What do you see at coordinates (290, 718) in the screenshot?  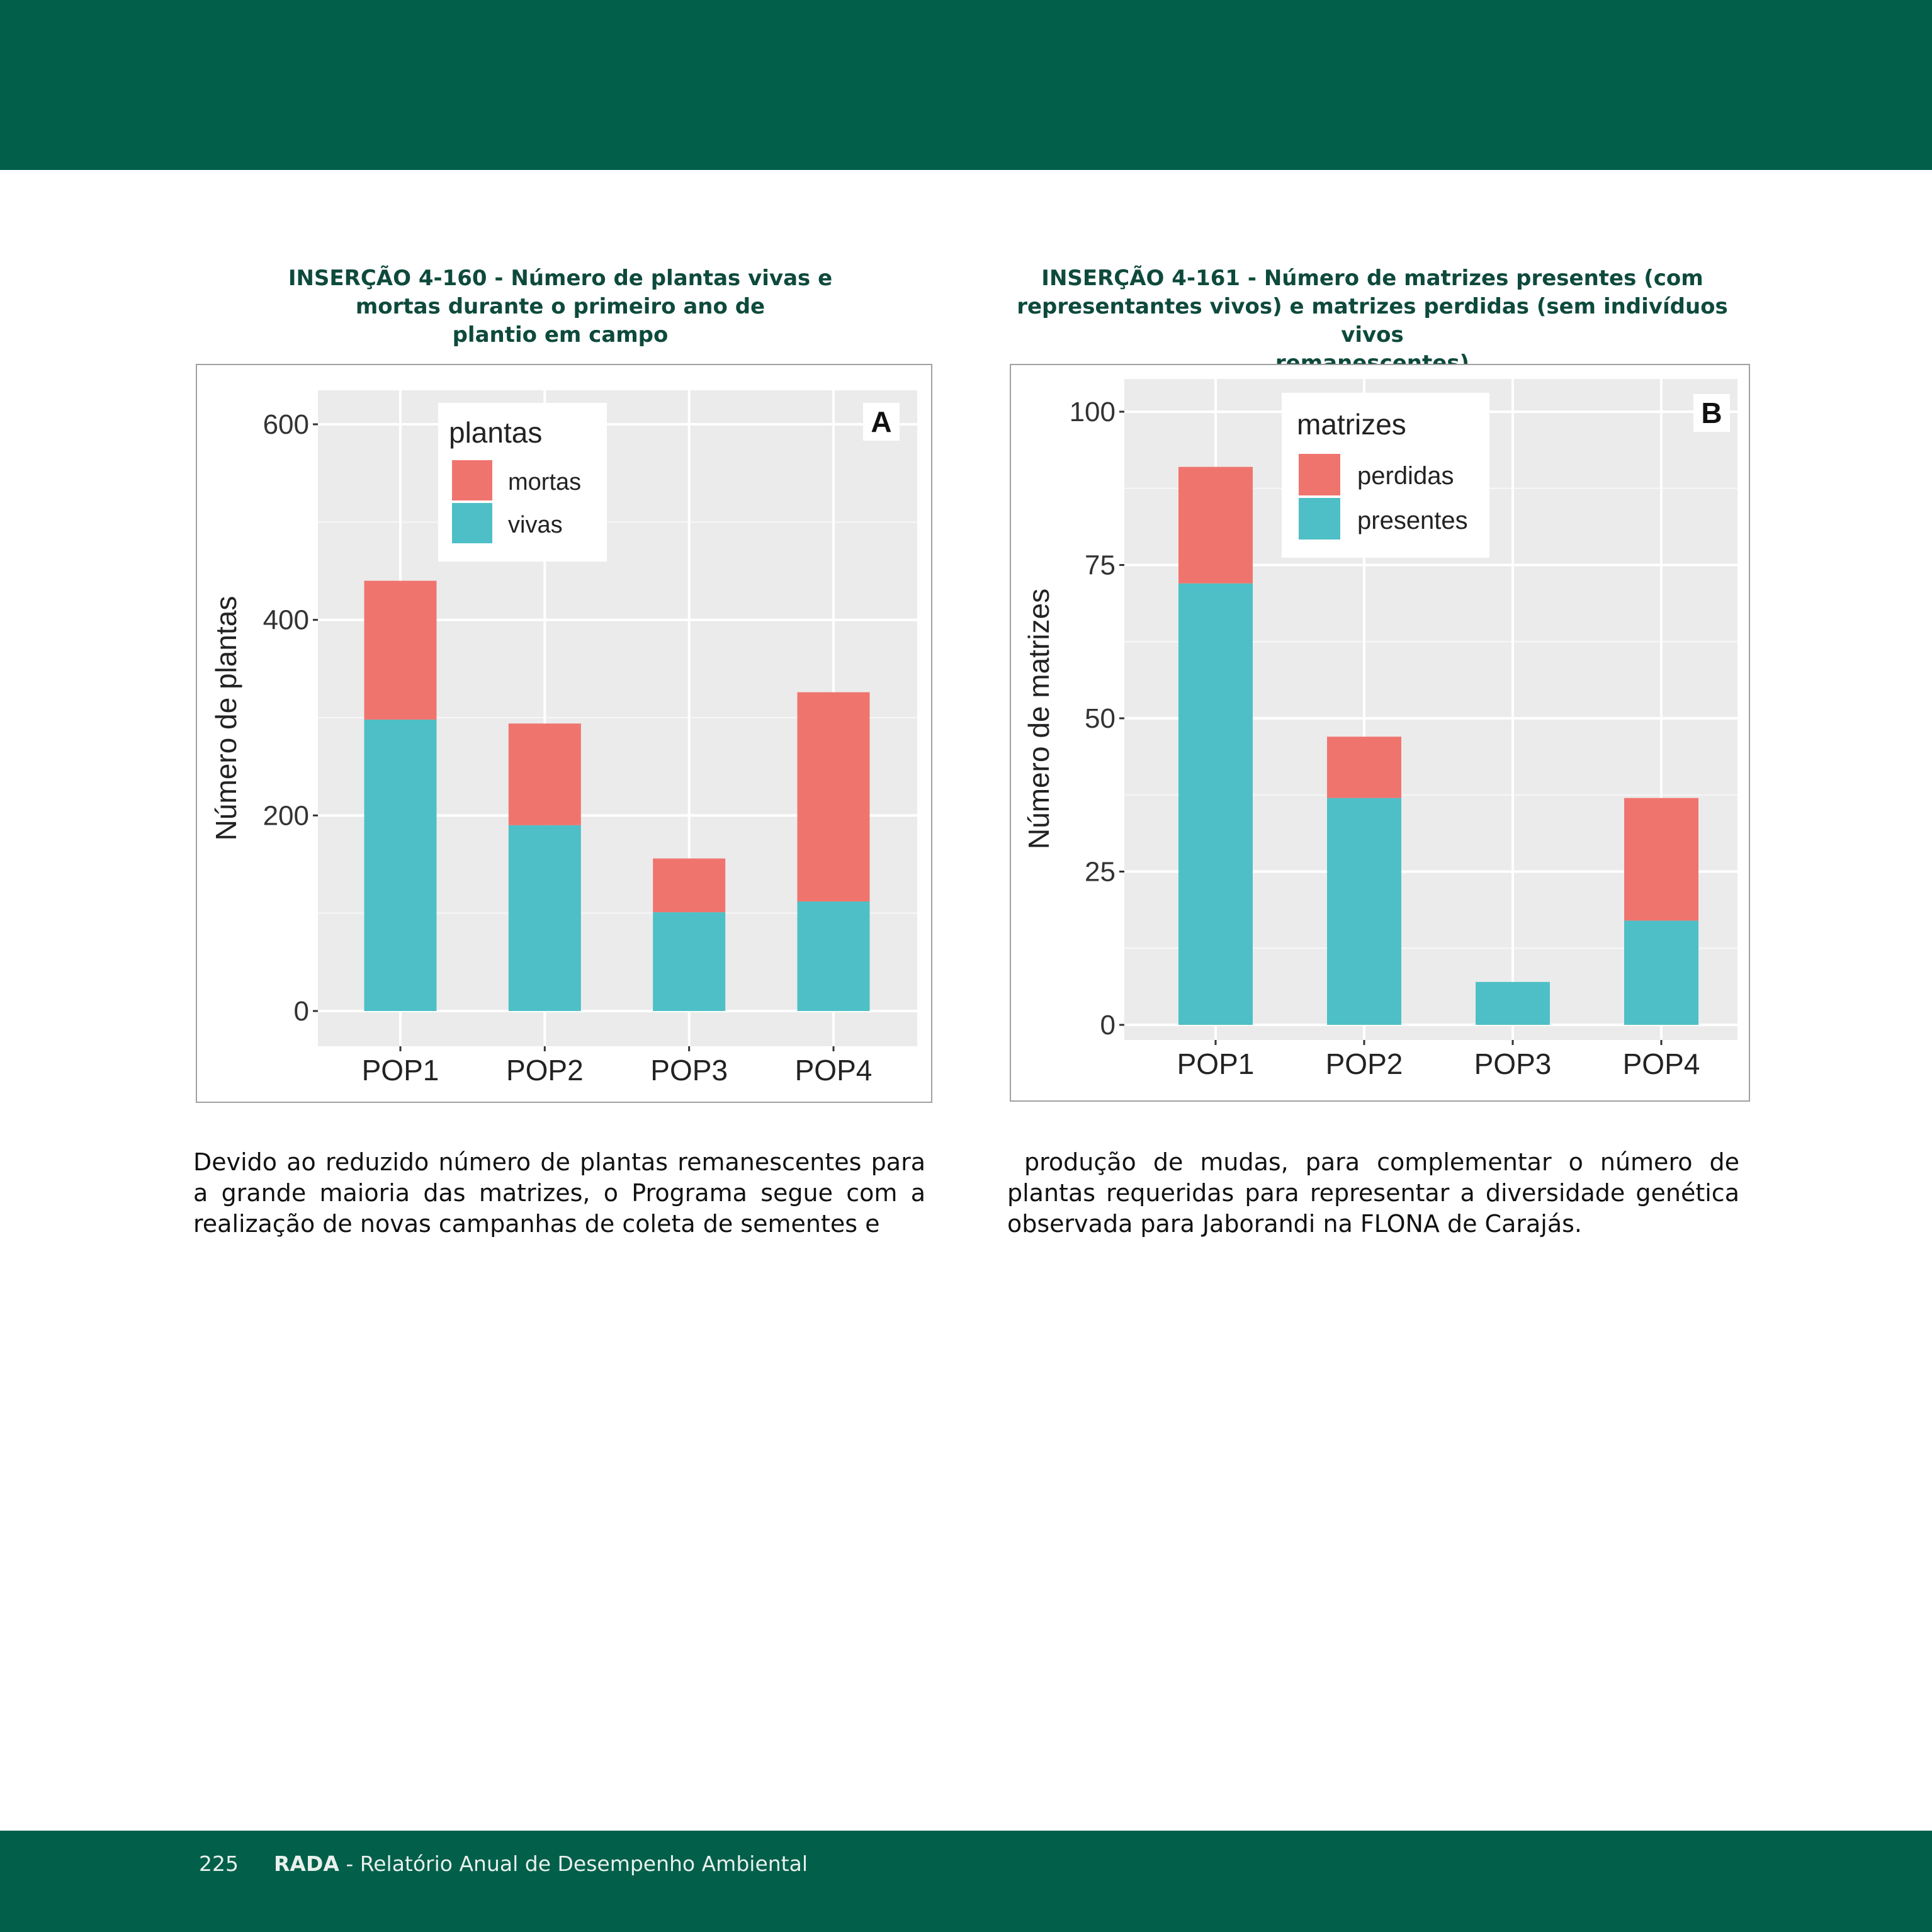 I see `y-axis: 0 200 400 600` at bounding box center [290, 718].